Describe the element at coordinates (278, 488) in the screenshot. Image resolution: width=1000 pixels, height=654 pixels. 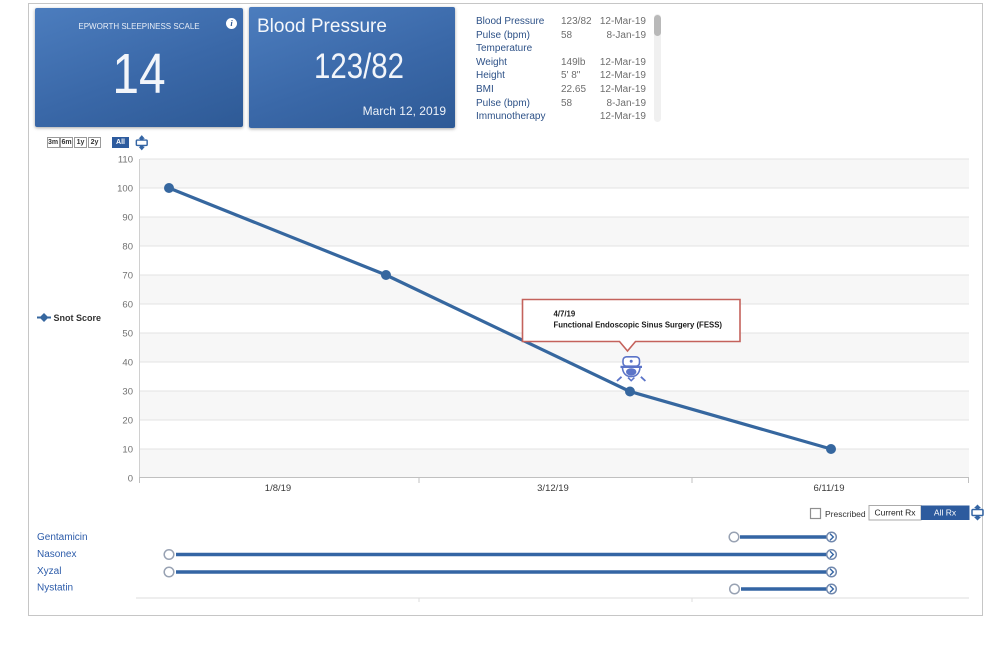
I see `svg-text: 1/8/19` at that location.